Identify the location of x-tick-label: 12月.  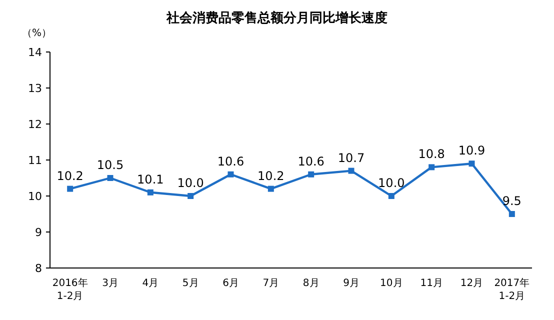
(472, 283).